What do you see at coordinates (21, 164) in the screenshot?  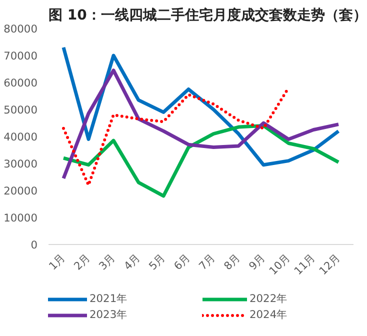 I see `y-tick-label: 30000` at bounding box center [21, 164].